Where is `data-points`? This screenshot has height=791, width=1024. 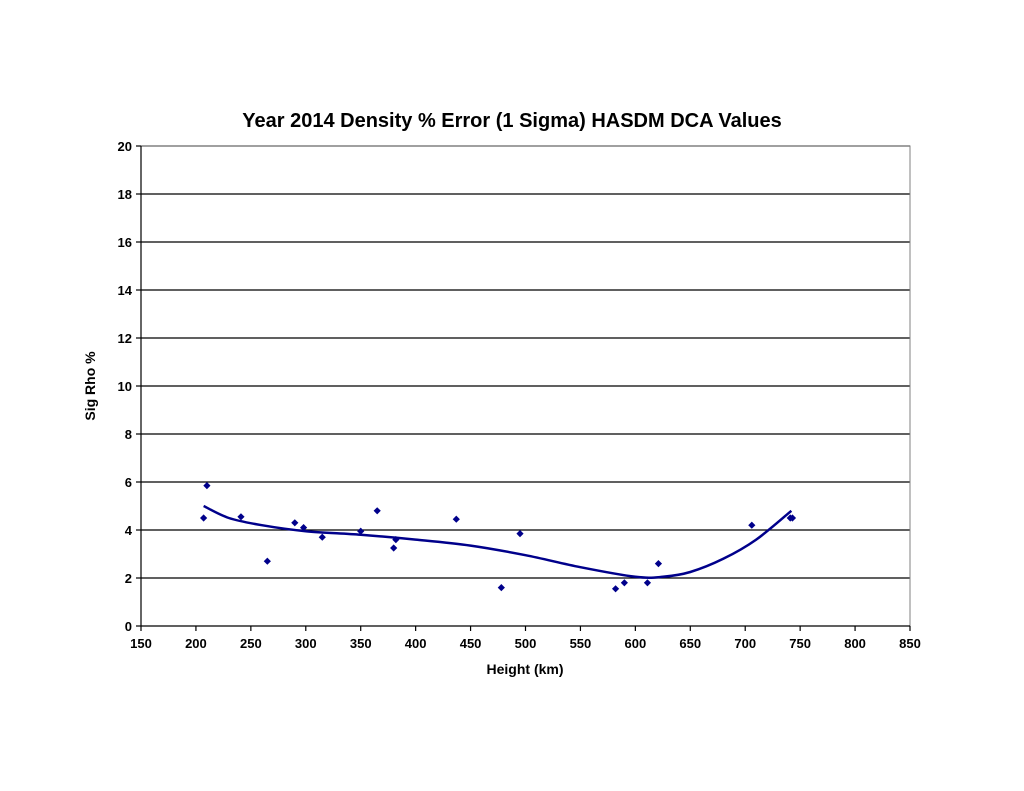 data-points is located at coordinates (498, 537).